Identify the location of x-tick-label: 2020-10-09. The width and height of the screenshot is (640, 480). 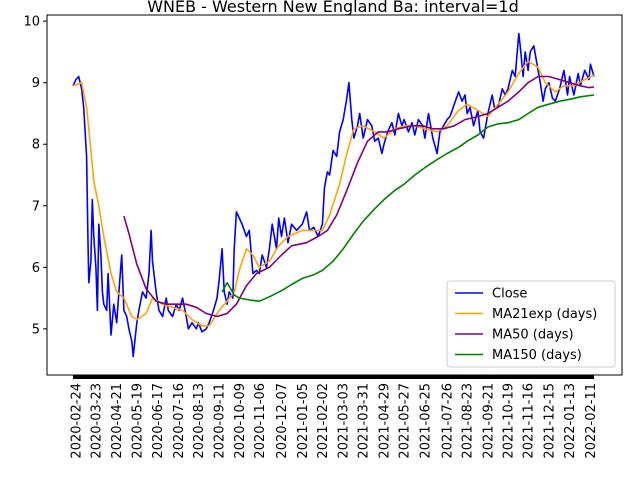
(240, 421).